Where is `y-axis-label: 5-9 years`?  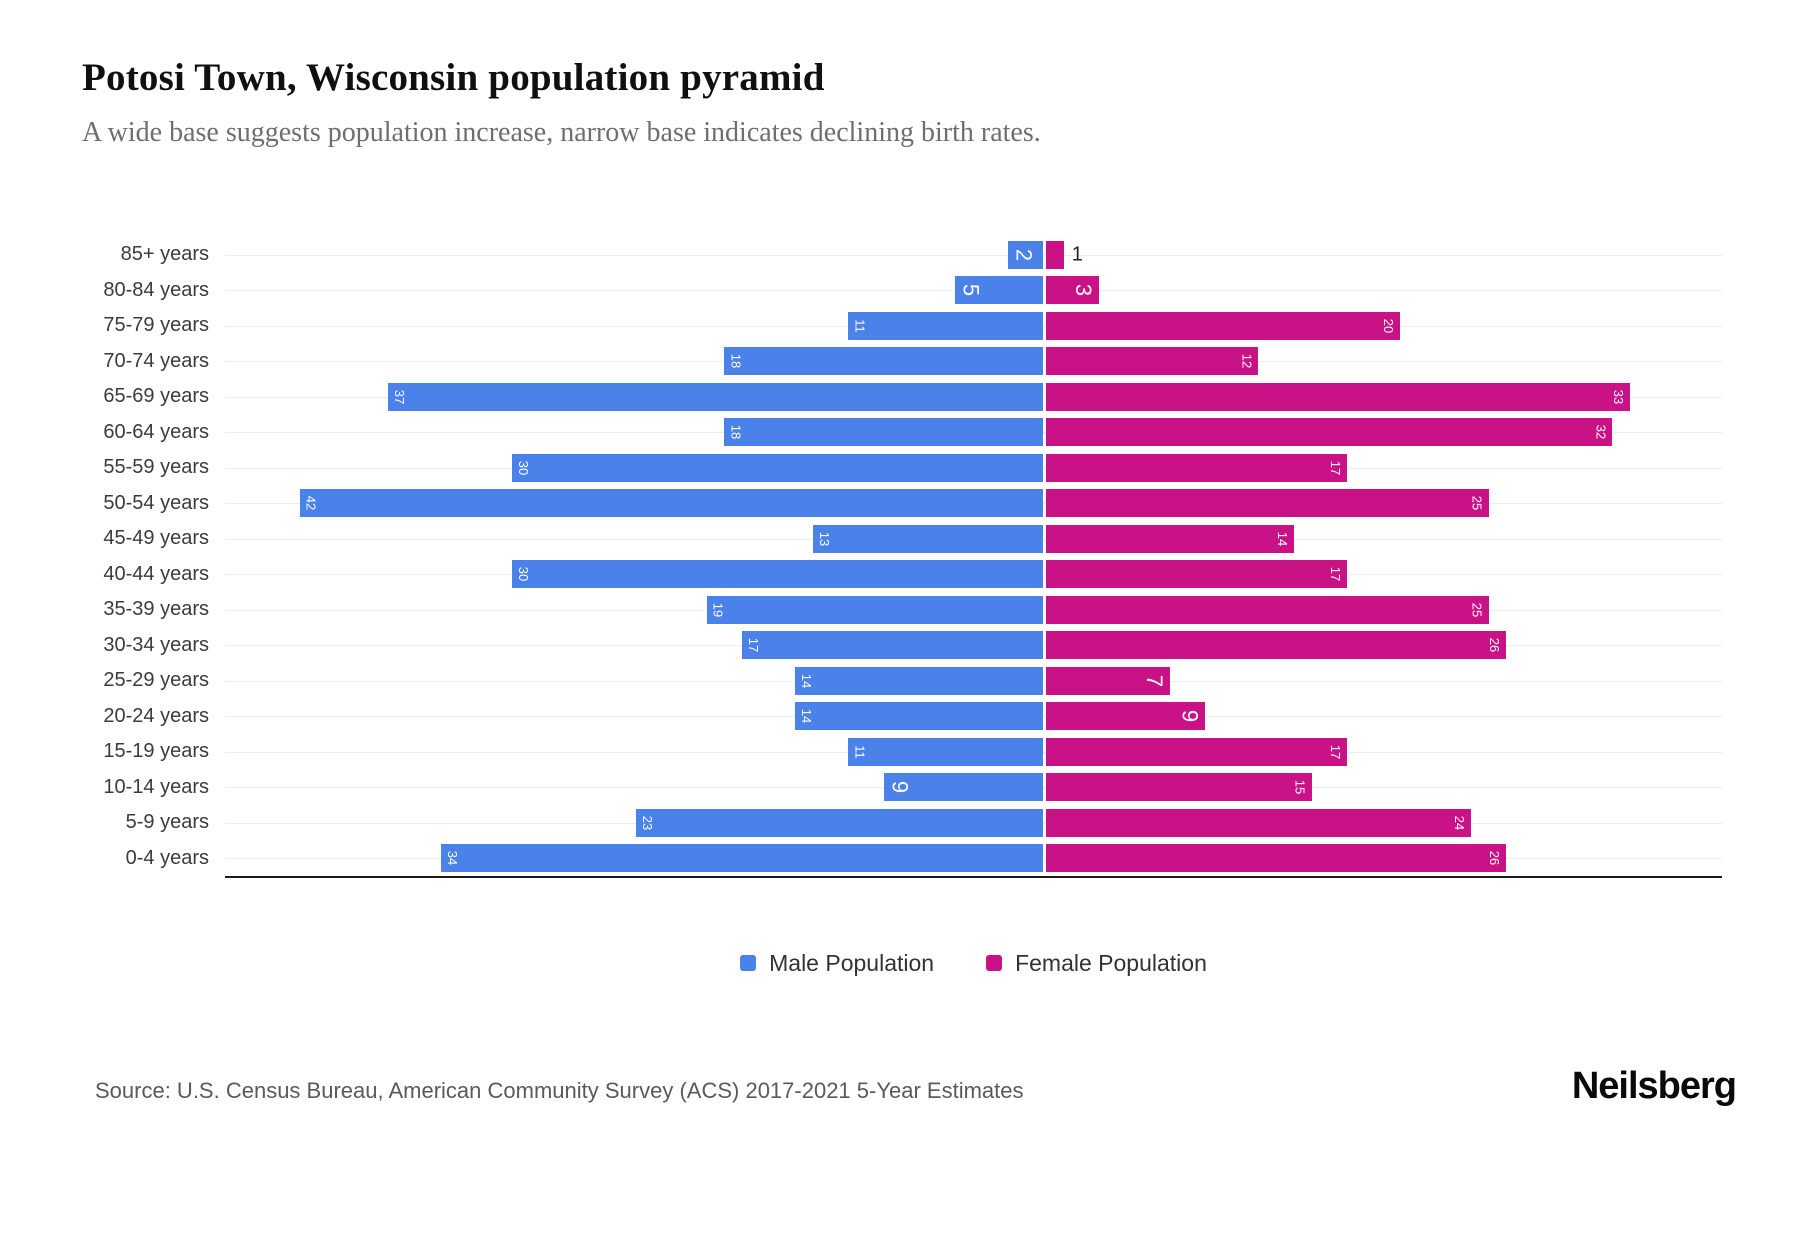 y-axis-label: 5-9 years is located at coordinates (167, 822).